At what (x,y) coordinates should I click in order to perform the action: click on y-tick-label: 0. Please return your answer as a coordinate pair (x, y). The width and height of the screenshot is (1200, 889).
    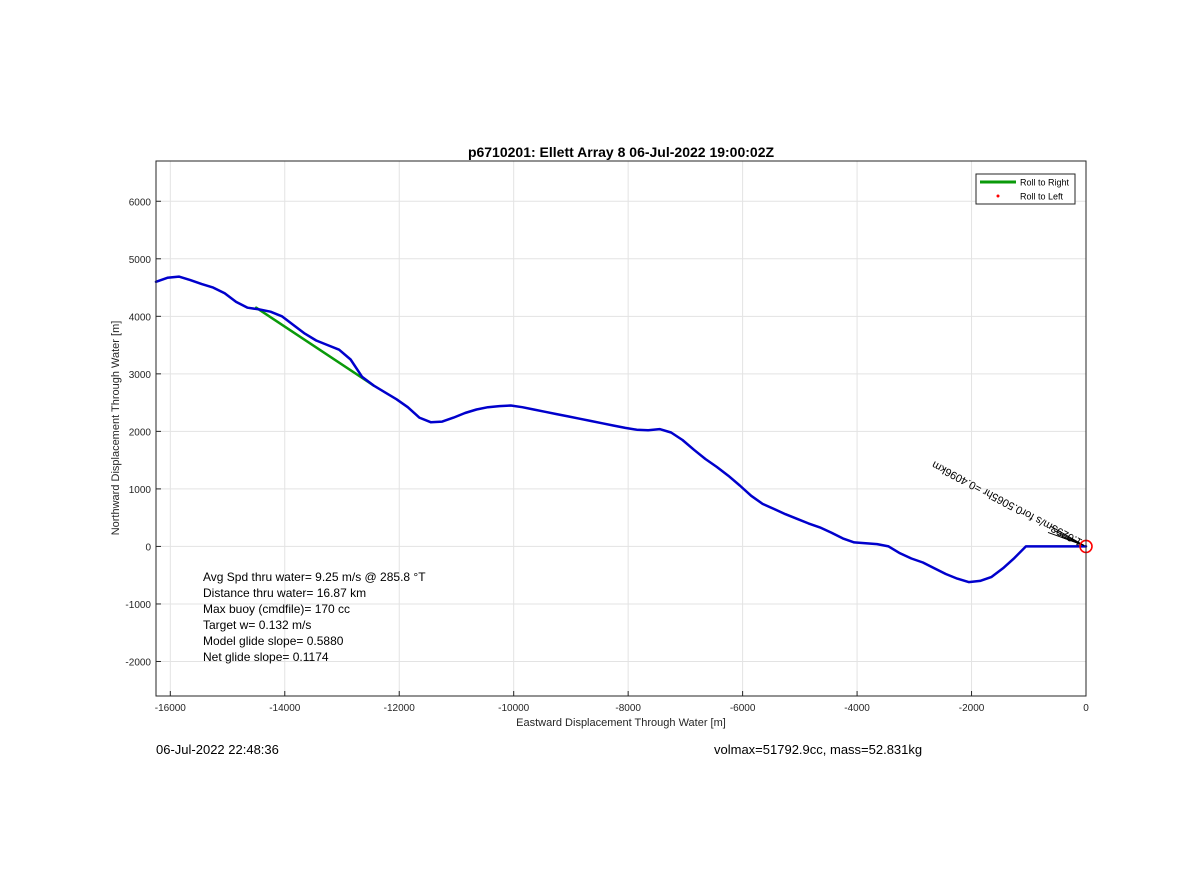
    Looking at the image, I should click on (148, 547).